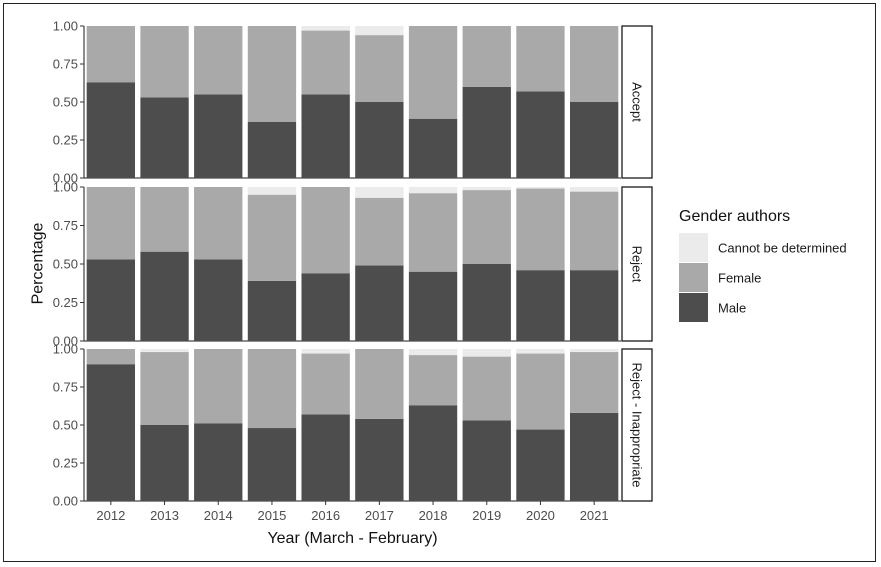  Describe the element at coordinates (433, 453) in the screenshot. I see `bar-reject-inappropriate-2018-male` at that location.